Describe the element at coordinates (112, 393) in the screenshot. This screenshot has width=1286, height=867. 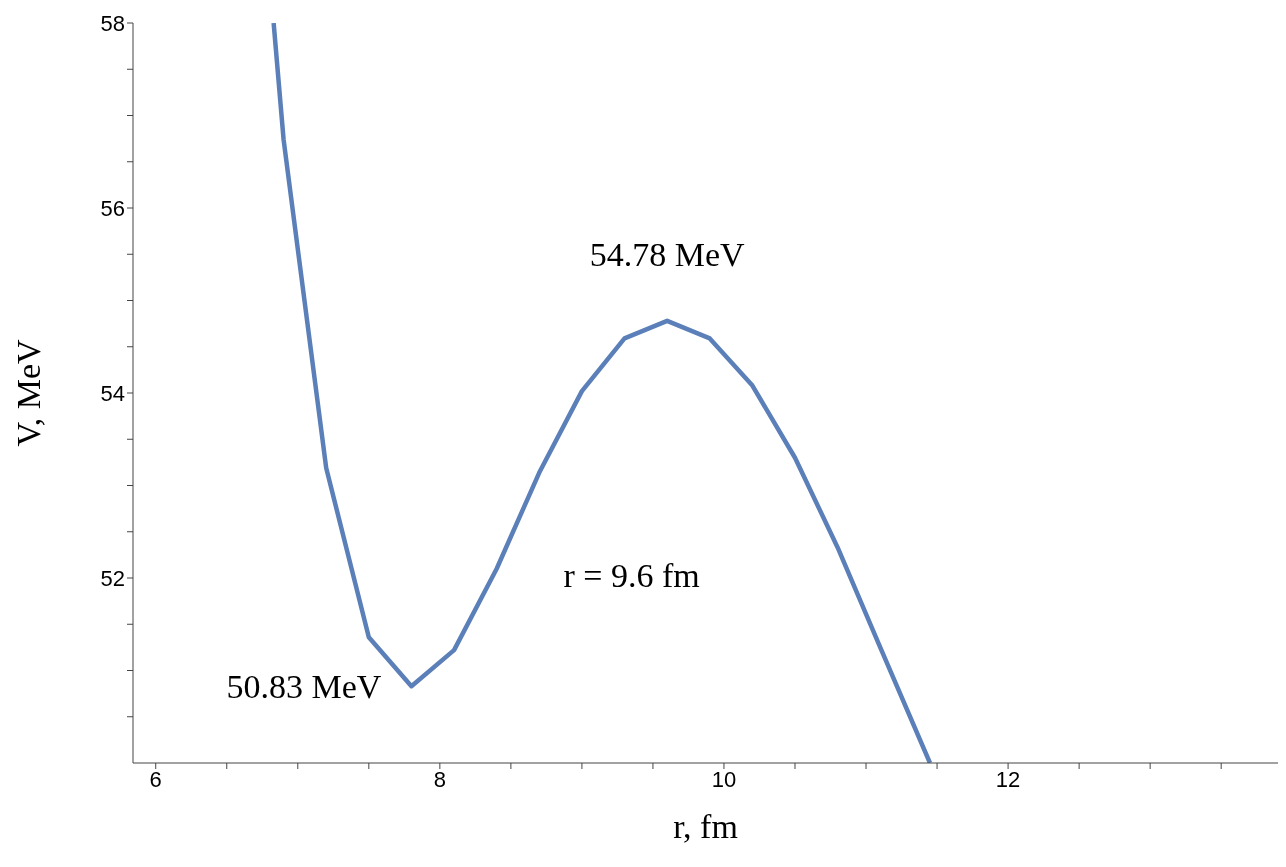
I see `y-tick-label: 54` at that location.